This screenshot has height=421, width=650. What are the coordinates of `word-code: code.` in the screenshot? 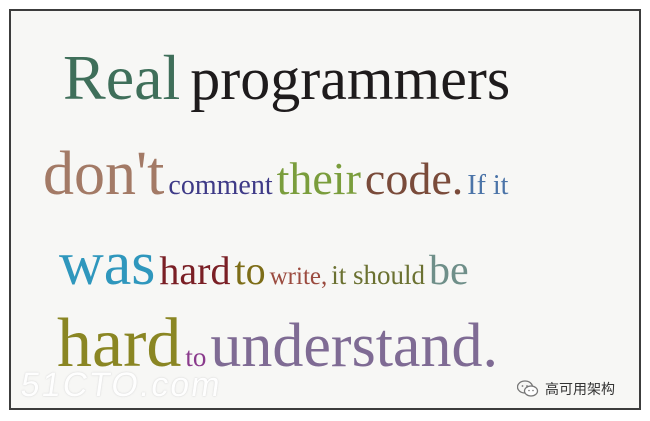 It's located at (414, 178).